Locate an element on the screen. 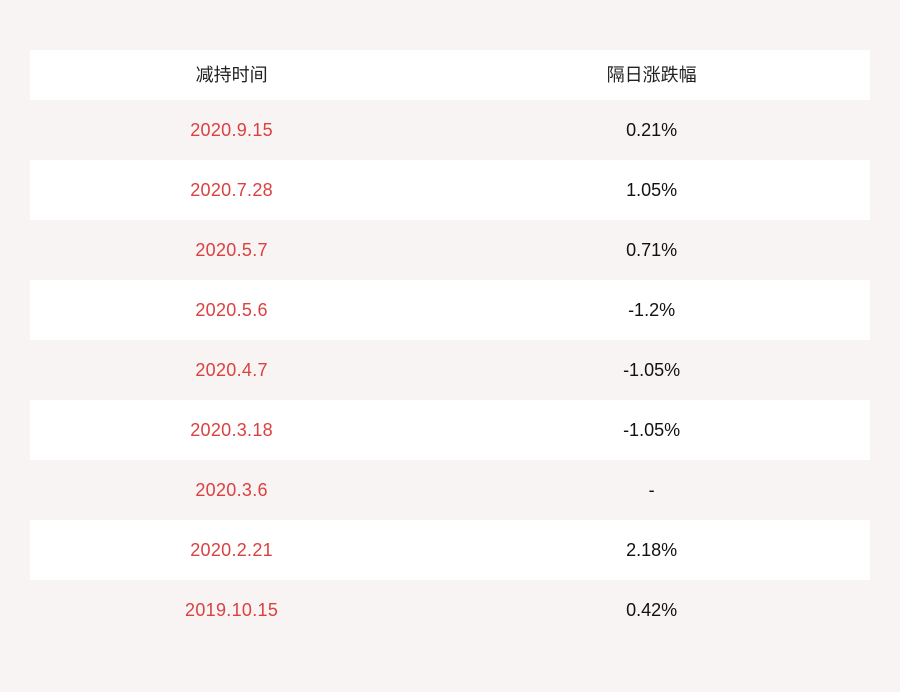  reduction-date: 2020.7.28 is located at coordinates (231, 190).